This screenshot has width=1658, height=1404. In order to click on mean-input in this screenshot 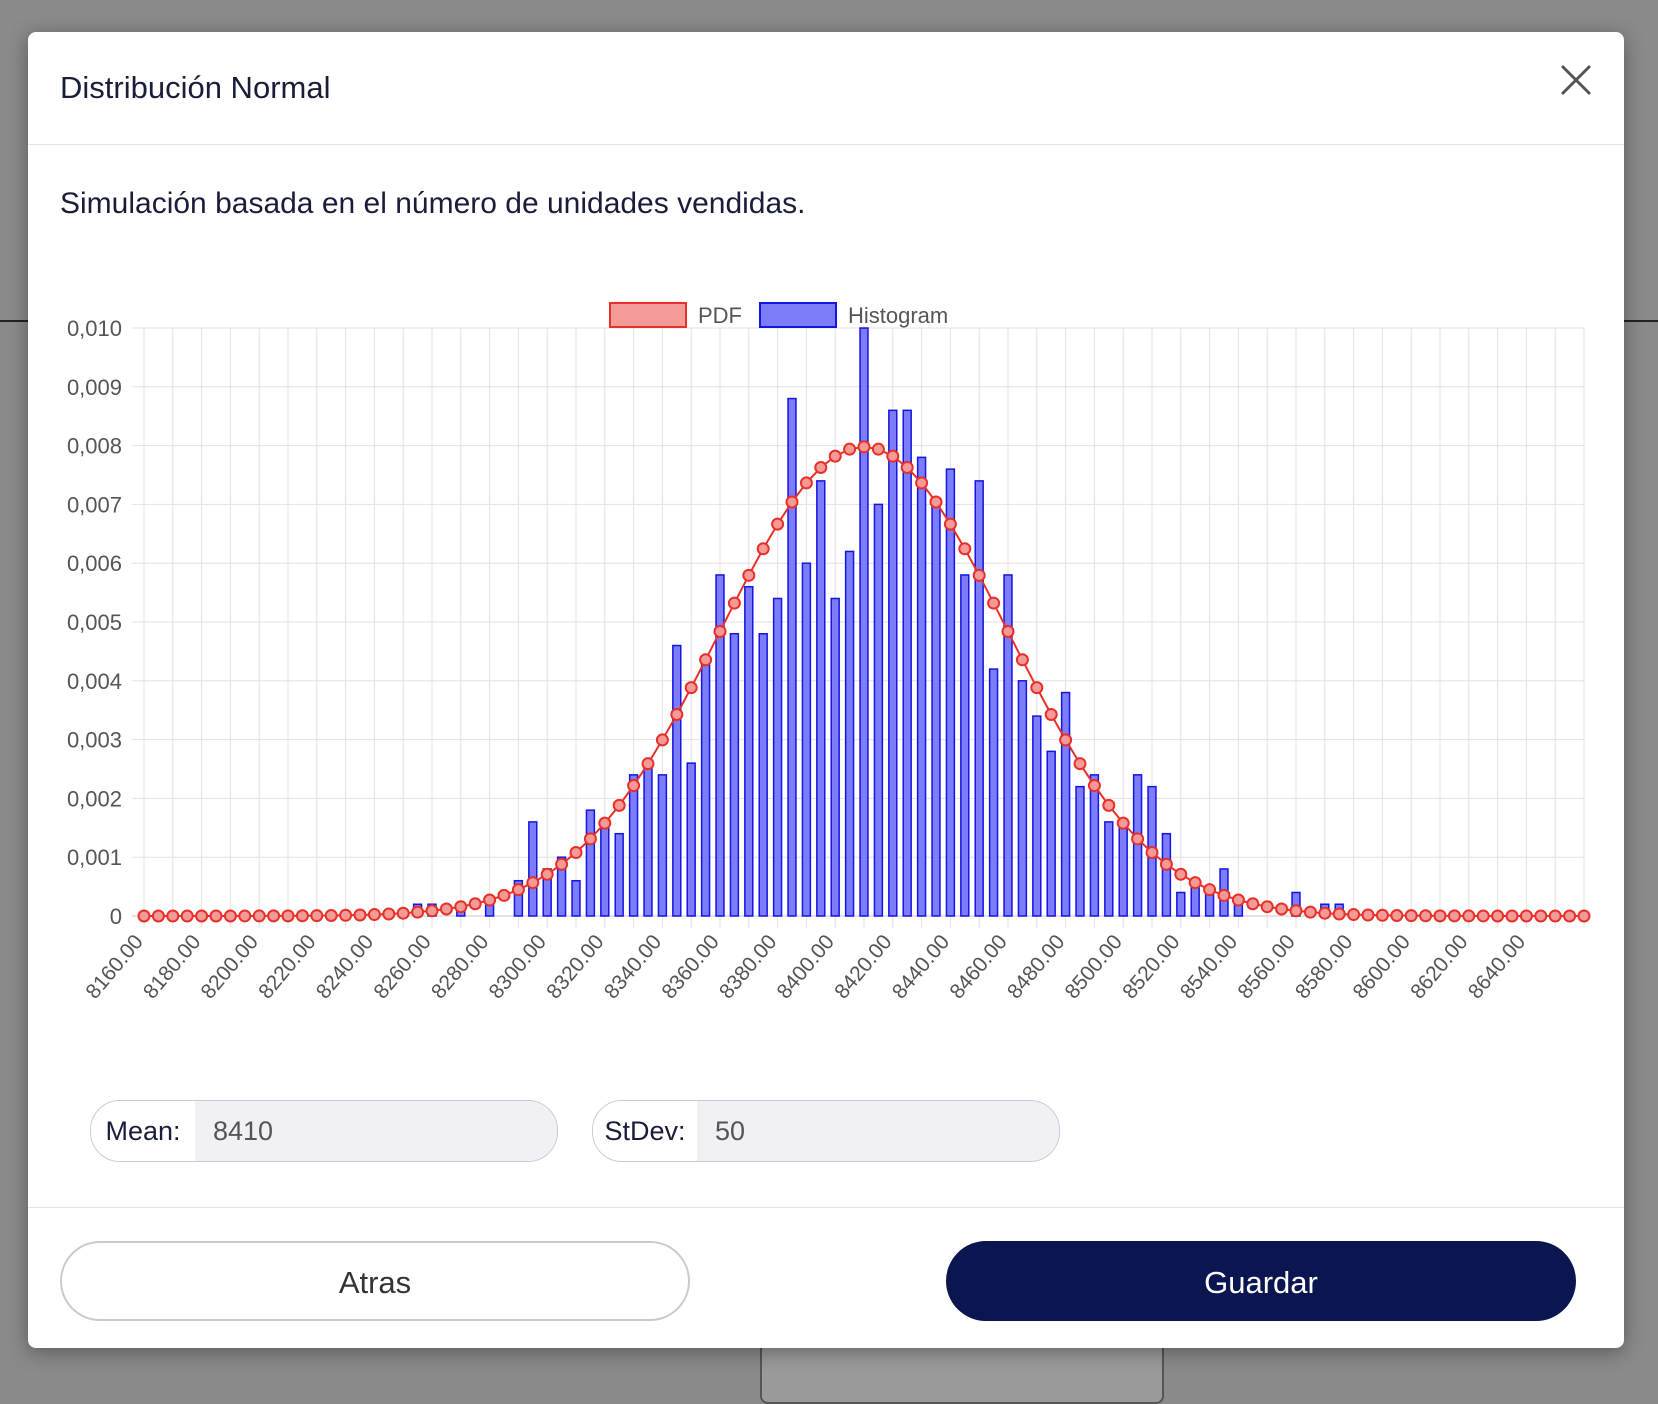, I will do `click(376, 1131)`.